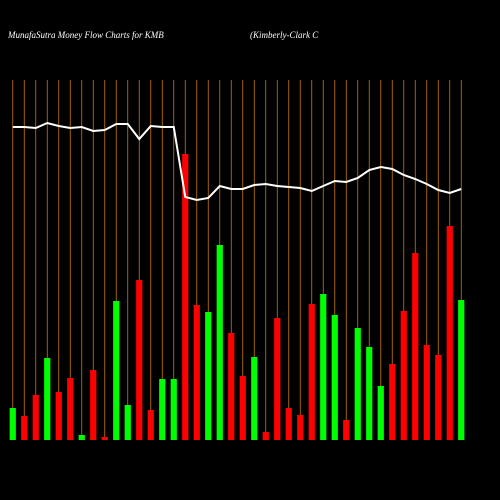 The width and height of the screenshot is (500, 500). I want to click on money-flow-line, so click(237, 161).